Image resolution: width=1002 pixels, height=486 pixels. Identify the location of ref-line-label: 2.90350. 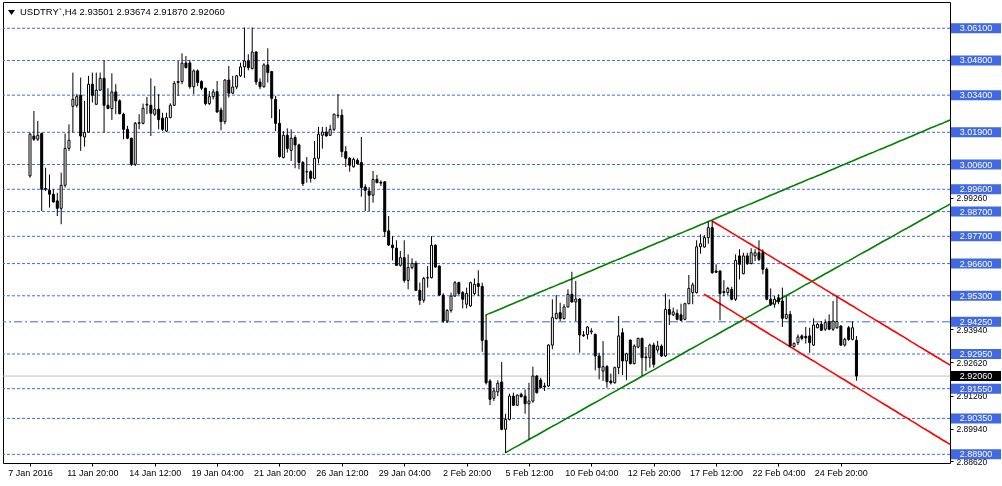
(976, 418).